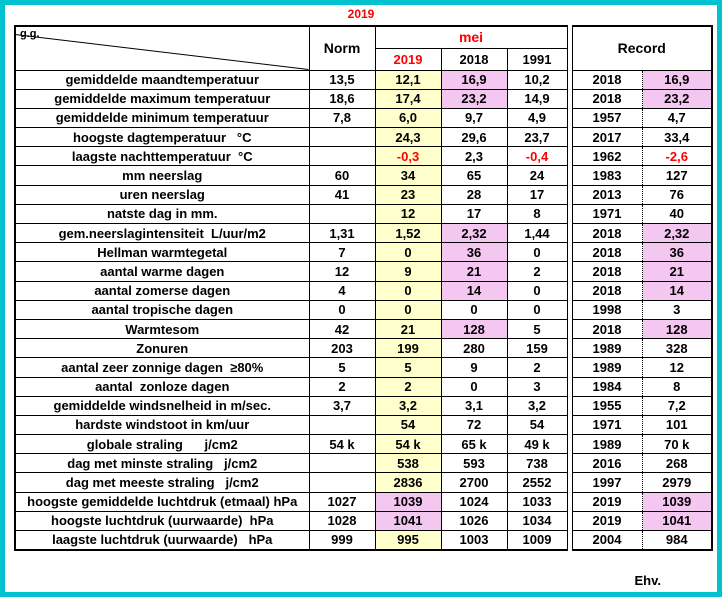 The width and height of the screenshot is (722, 597). I want to click on norm-cell: 5, so click(342, 367).